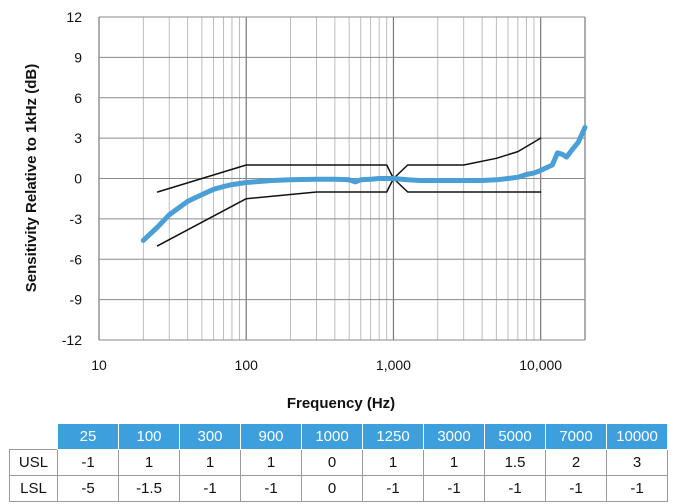 This screenshot has width=675, height=504. What do you see at coordinates (349, 212) in the screenshot?
I see `lsl-limit-line` at bounding box center [349, 212].